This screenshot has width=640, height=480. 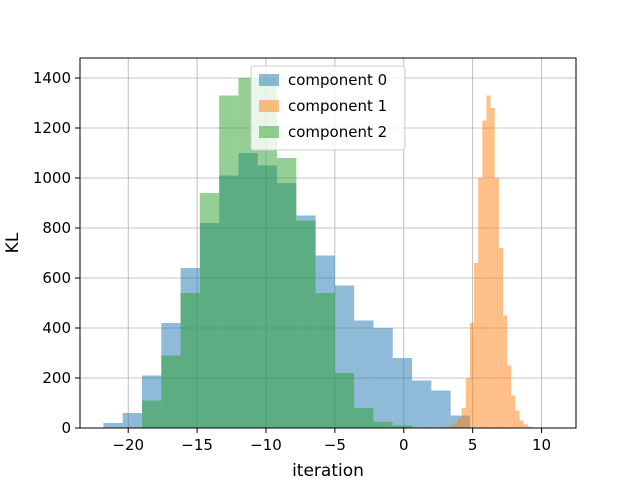 I want to click on legend-label-component-1: component 1, so click(x=337, y=106).